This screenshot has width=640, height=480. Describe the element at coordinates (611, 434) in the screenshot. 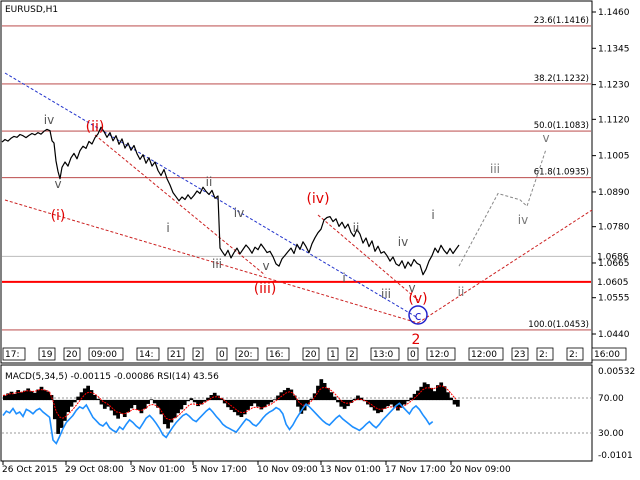

I see `rsi-30-label: 30.00` at that location.